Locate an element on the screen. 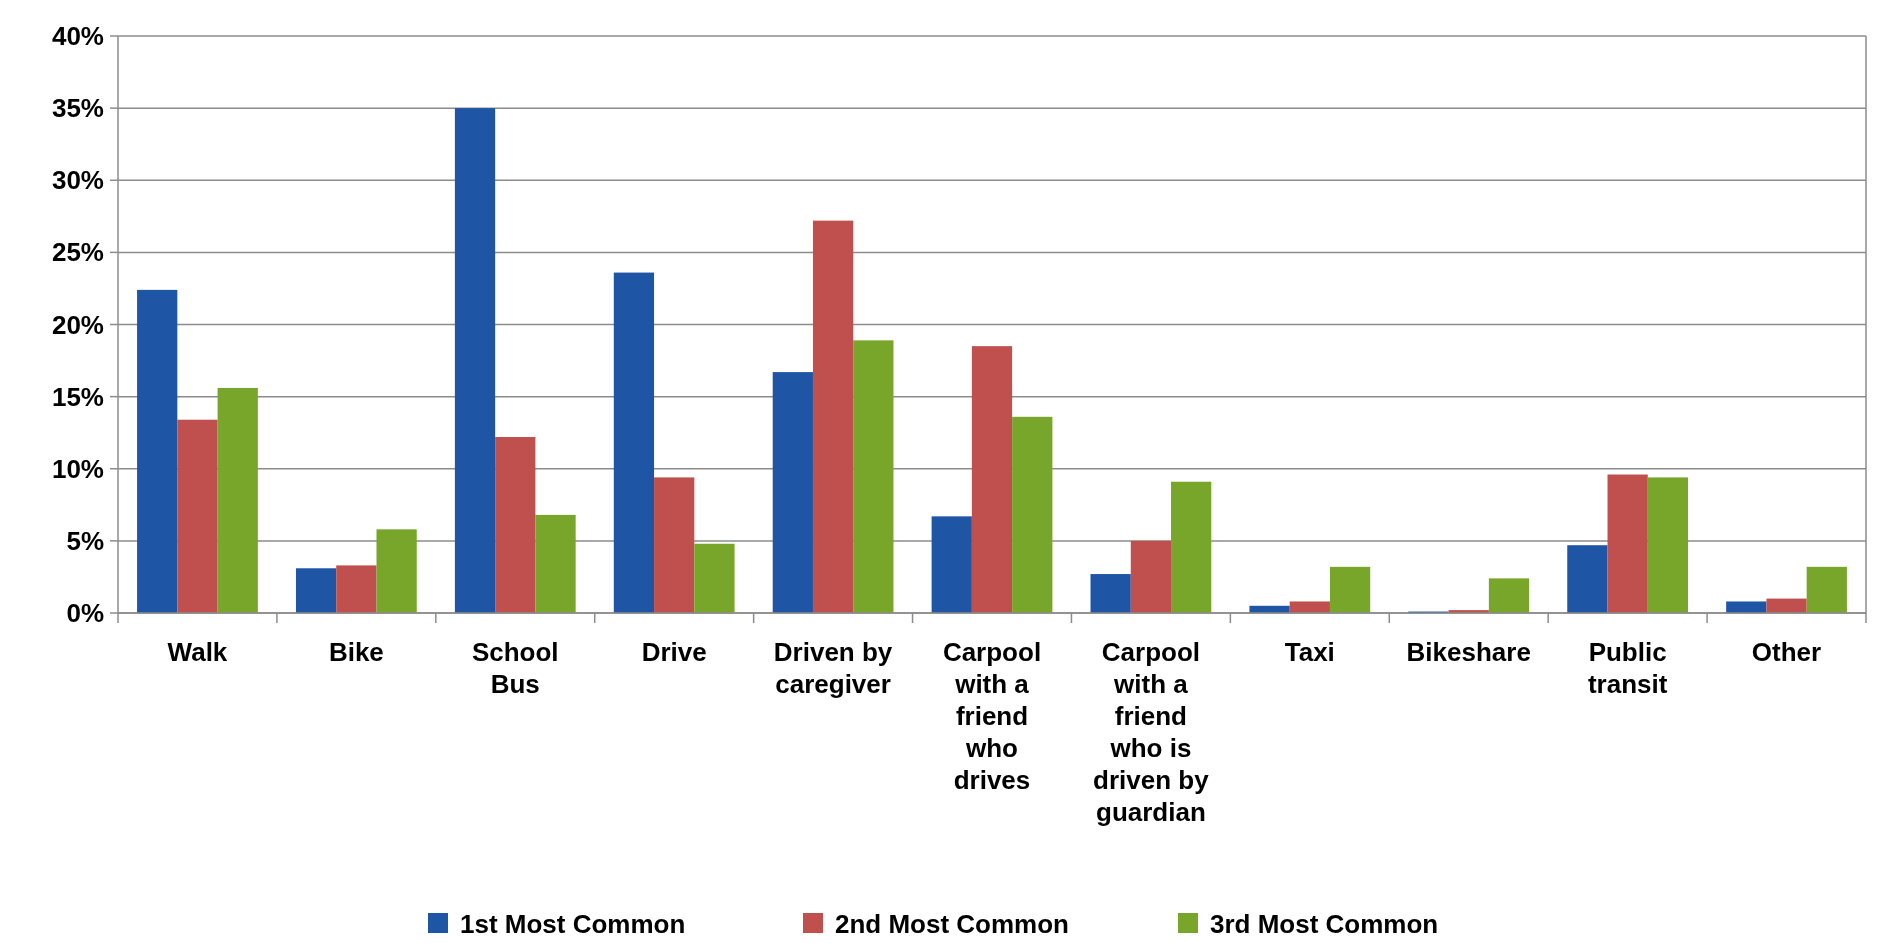 The image size is (1886, 943). y-tick-label: 25% is located at coordinates (77, 252).